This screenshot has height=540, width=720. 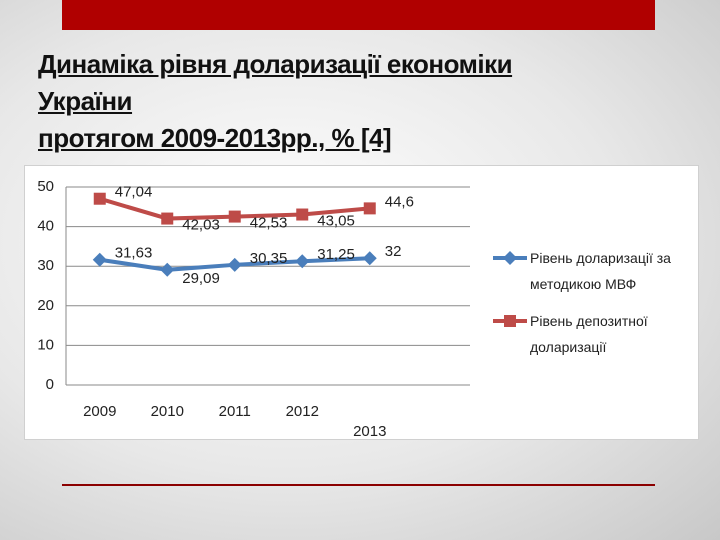 I want to click on y-tick-label: 0, so click(x=50, y=384).